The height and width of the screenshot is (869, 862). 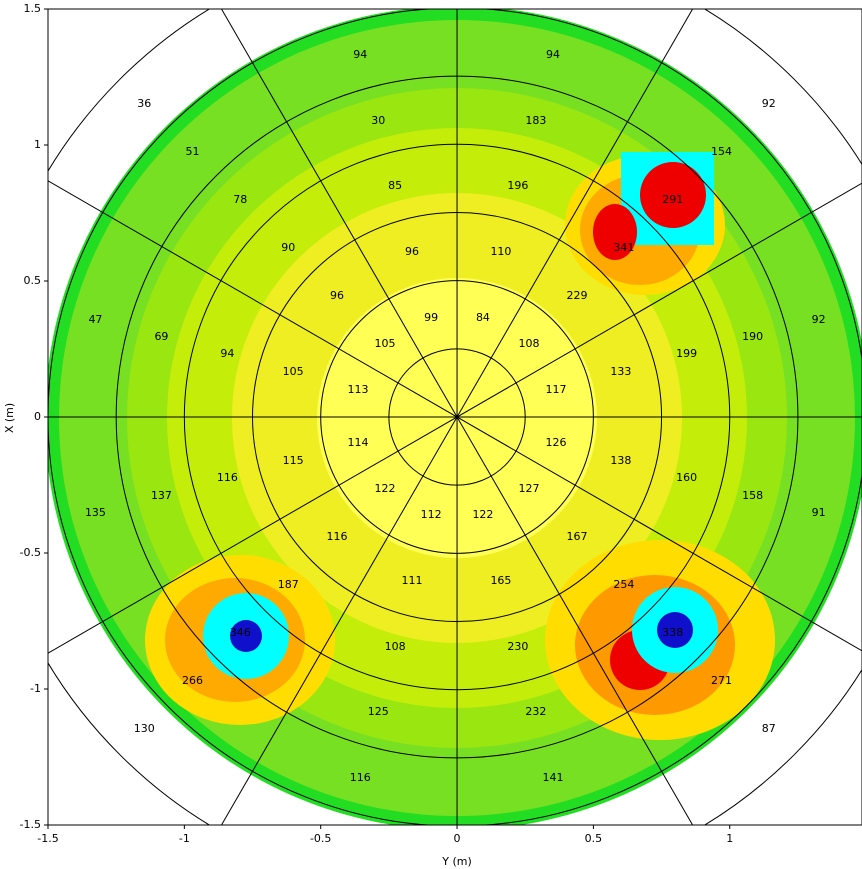 I want to click on value-label: 137, so click(x=161, y=495).